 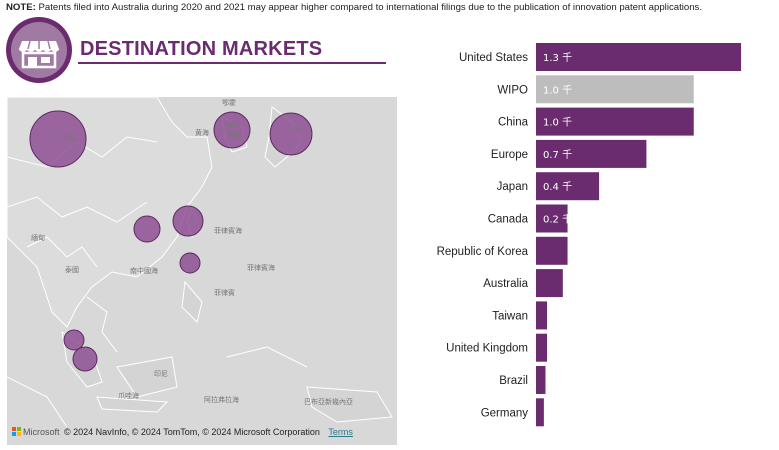 What do you see at coordinates (340, 432) in the screenshot?
I see `map-terms-link: Terms` at bounding box center [340, 432].